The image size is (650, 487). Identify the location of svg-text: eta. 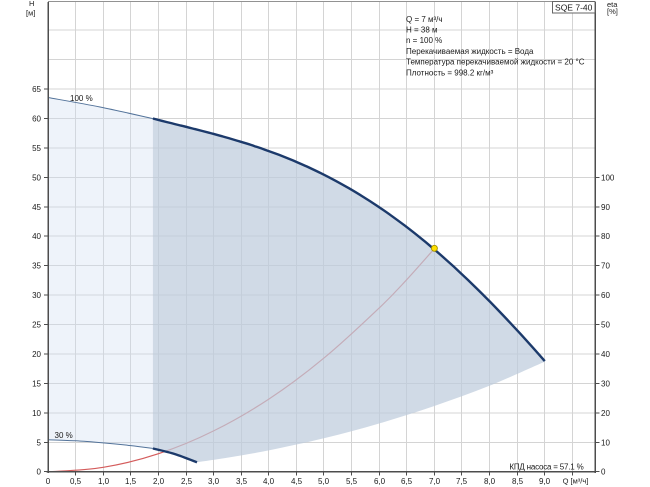
(612, 4).